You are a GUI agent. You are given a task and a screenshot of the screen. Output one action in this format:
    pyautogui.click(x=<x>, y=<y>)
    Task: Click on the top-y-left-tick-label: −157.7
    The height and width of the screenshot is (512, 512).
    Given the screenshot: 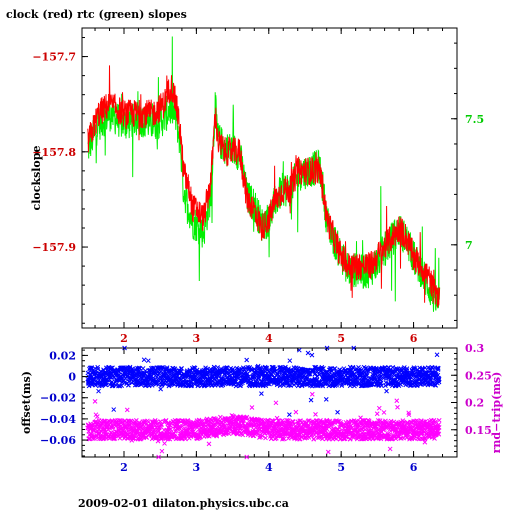 What is the action you would take?
    pyautogui.click(x=54, y=57)
    